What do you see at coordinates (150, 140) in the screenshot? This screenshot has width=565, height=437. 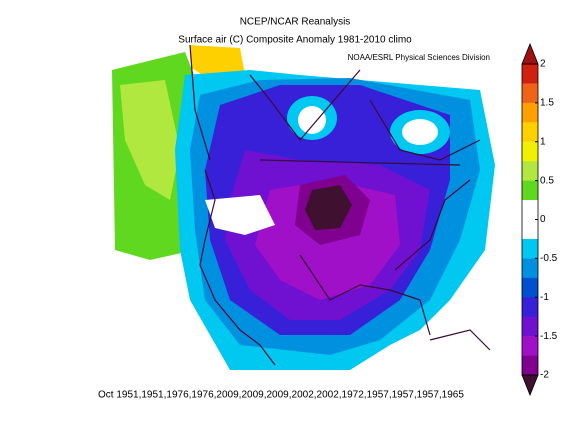 I see `region-lightgreen` at bounding box center [150, 140].